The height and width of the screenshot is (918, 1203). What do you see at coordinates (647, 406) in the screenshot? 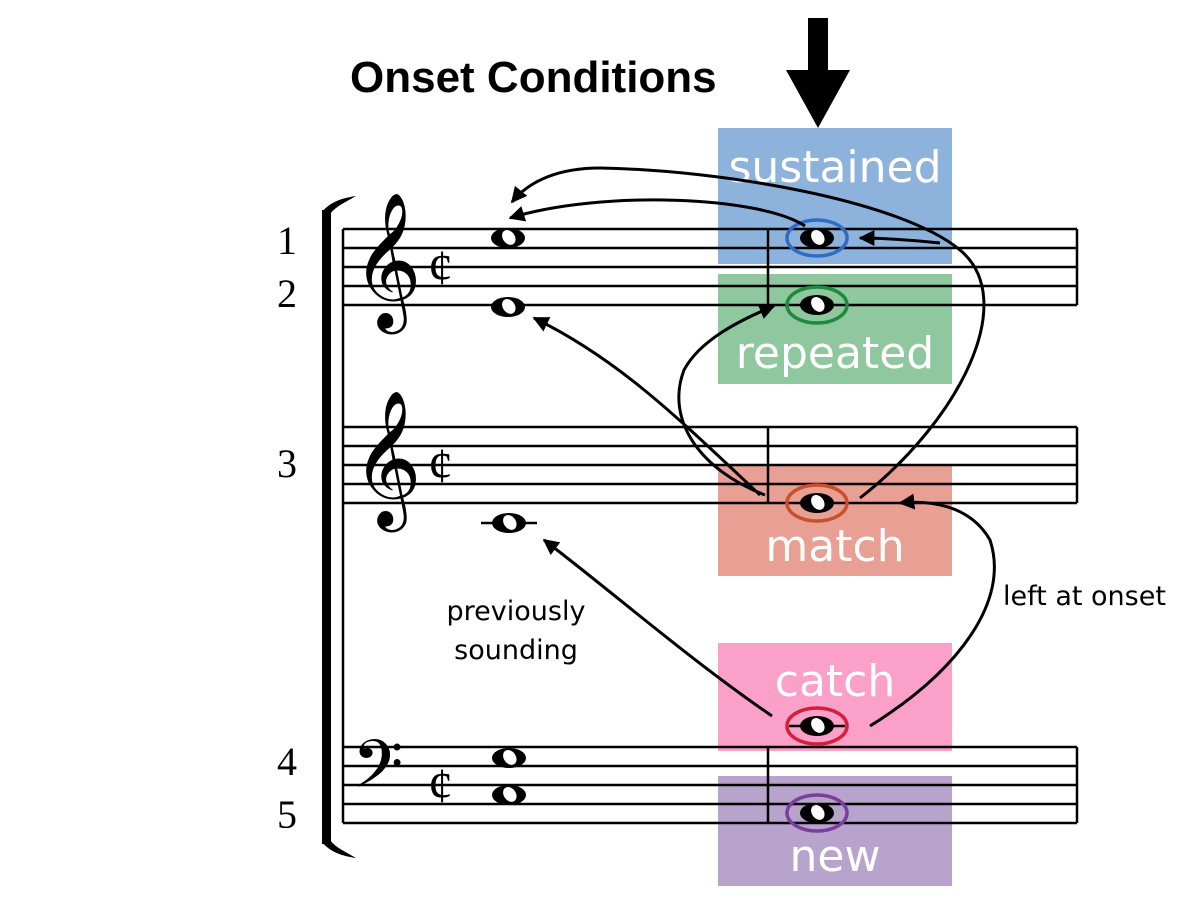
I see `match-to-voice2-arrow` at bounding box center [647, 406].